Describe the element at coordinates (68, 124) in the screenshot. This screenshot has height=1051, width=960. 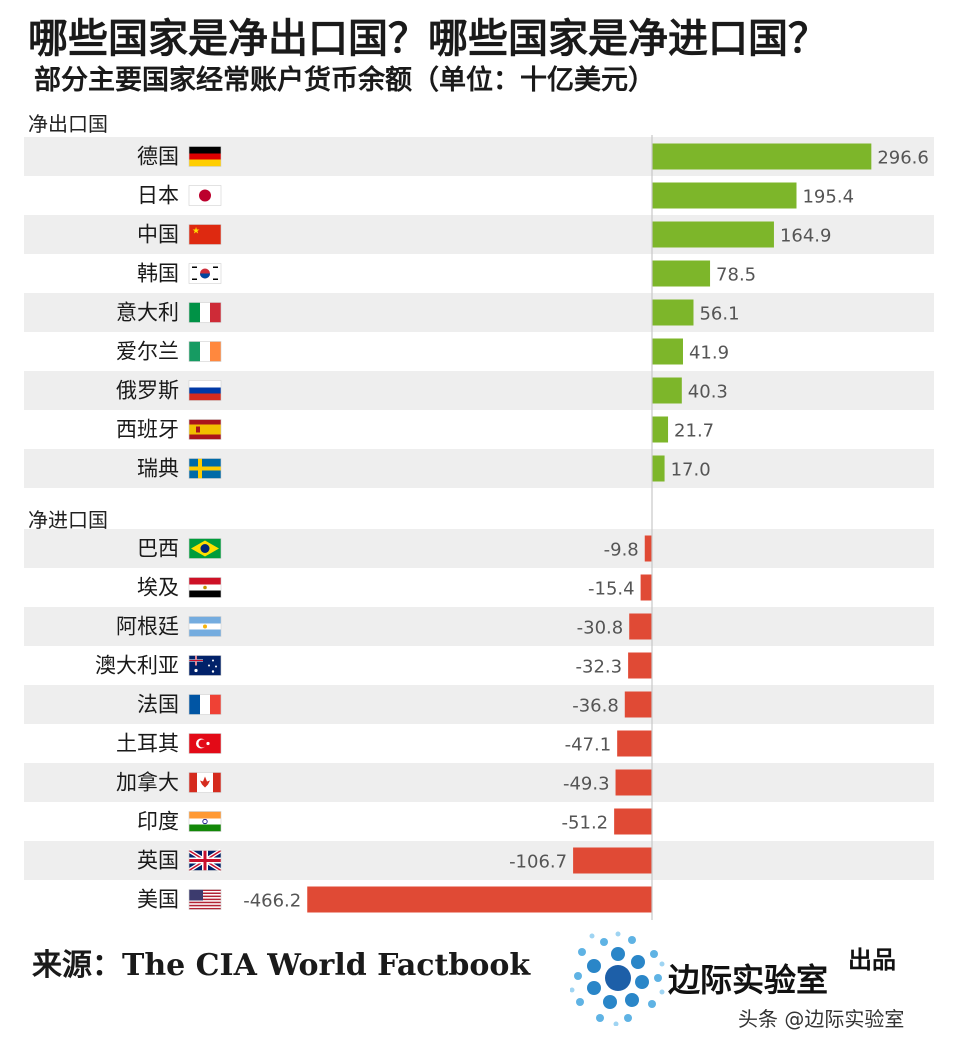
I see `section-label-exporters: 净出口国` at that location.